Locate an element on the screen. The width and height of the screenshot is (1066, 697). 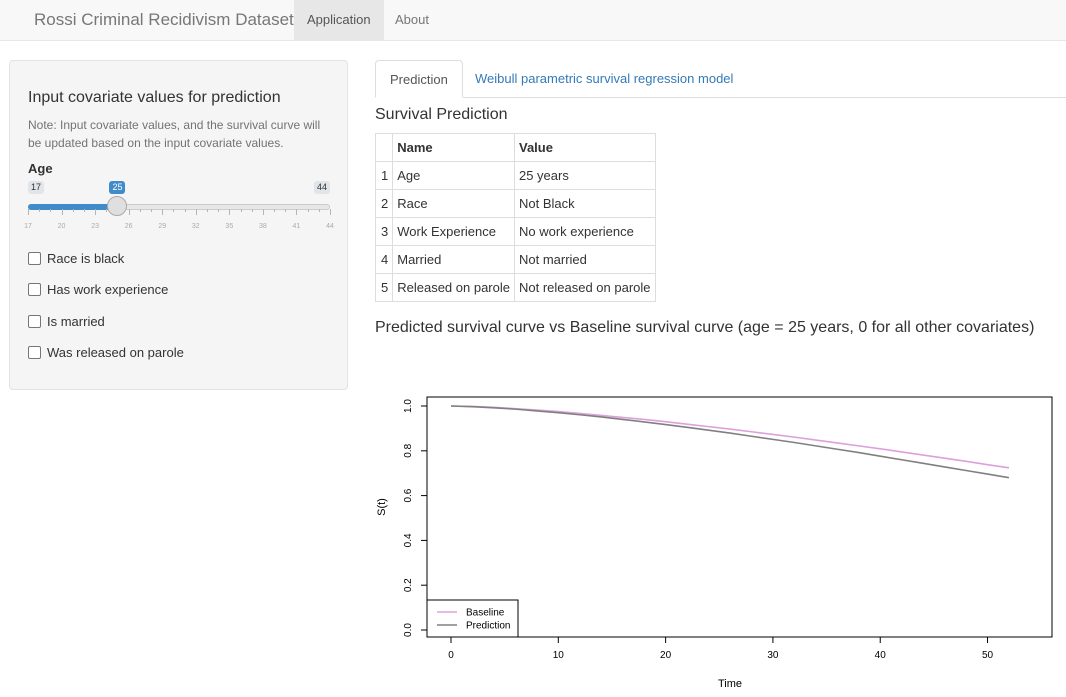
y-tick-label: 1.0 is located at coordinates (408, 406).